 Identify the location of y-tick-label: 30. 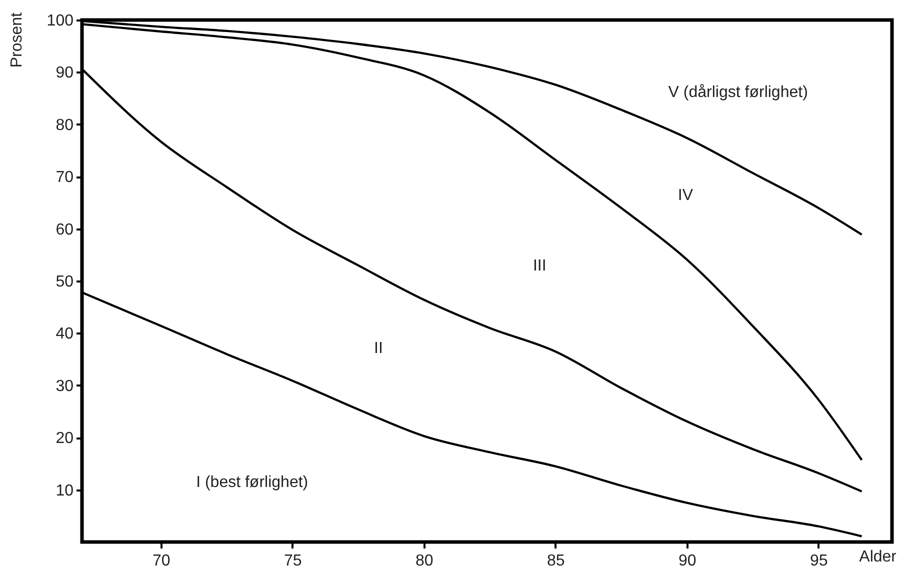
(65, 386).